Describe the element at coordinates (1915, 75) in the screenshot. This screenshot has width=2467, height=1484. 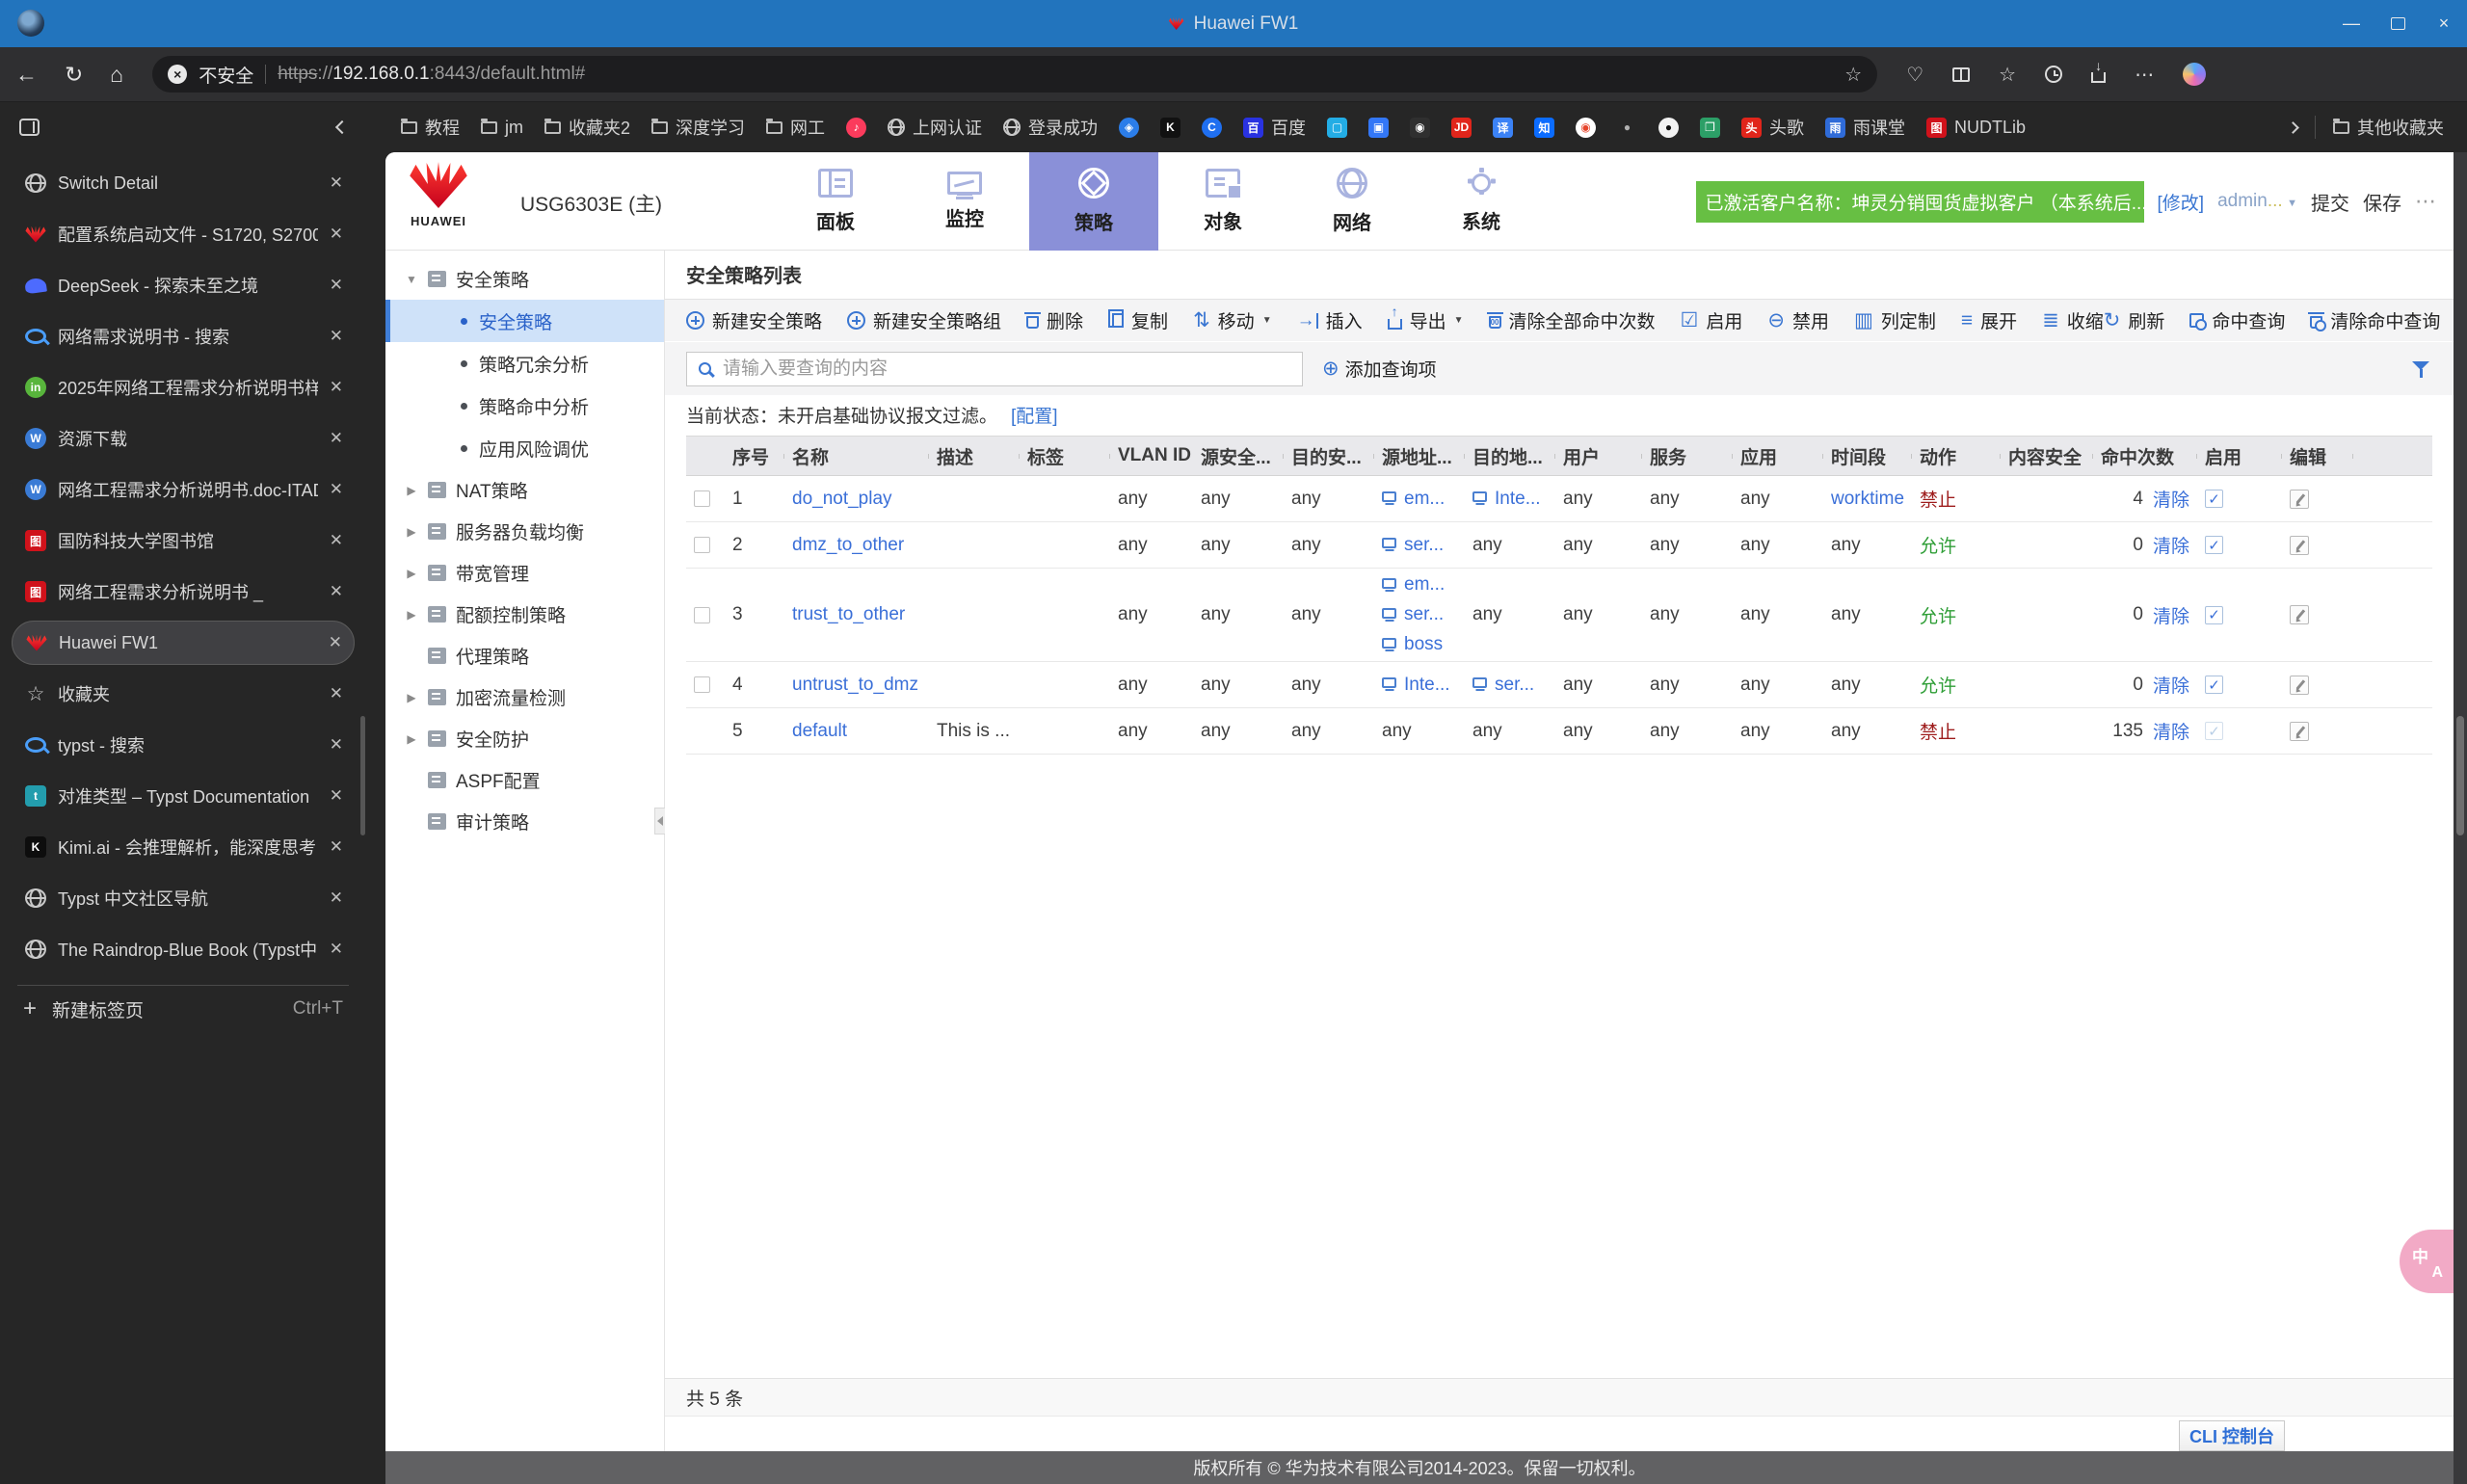
I see `browser-essentials-icon: ♡` at that location.